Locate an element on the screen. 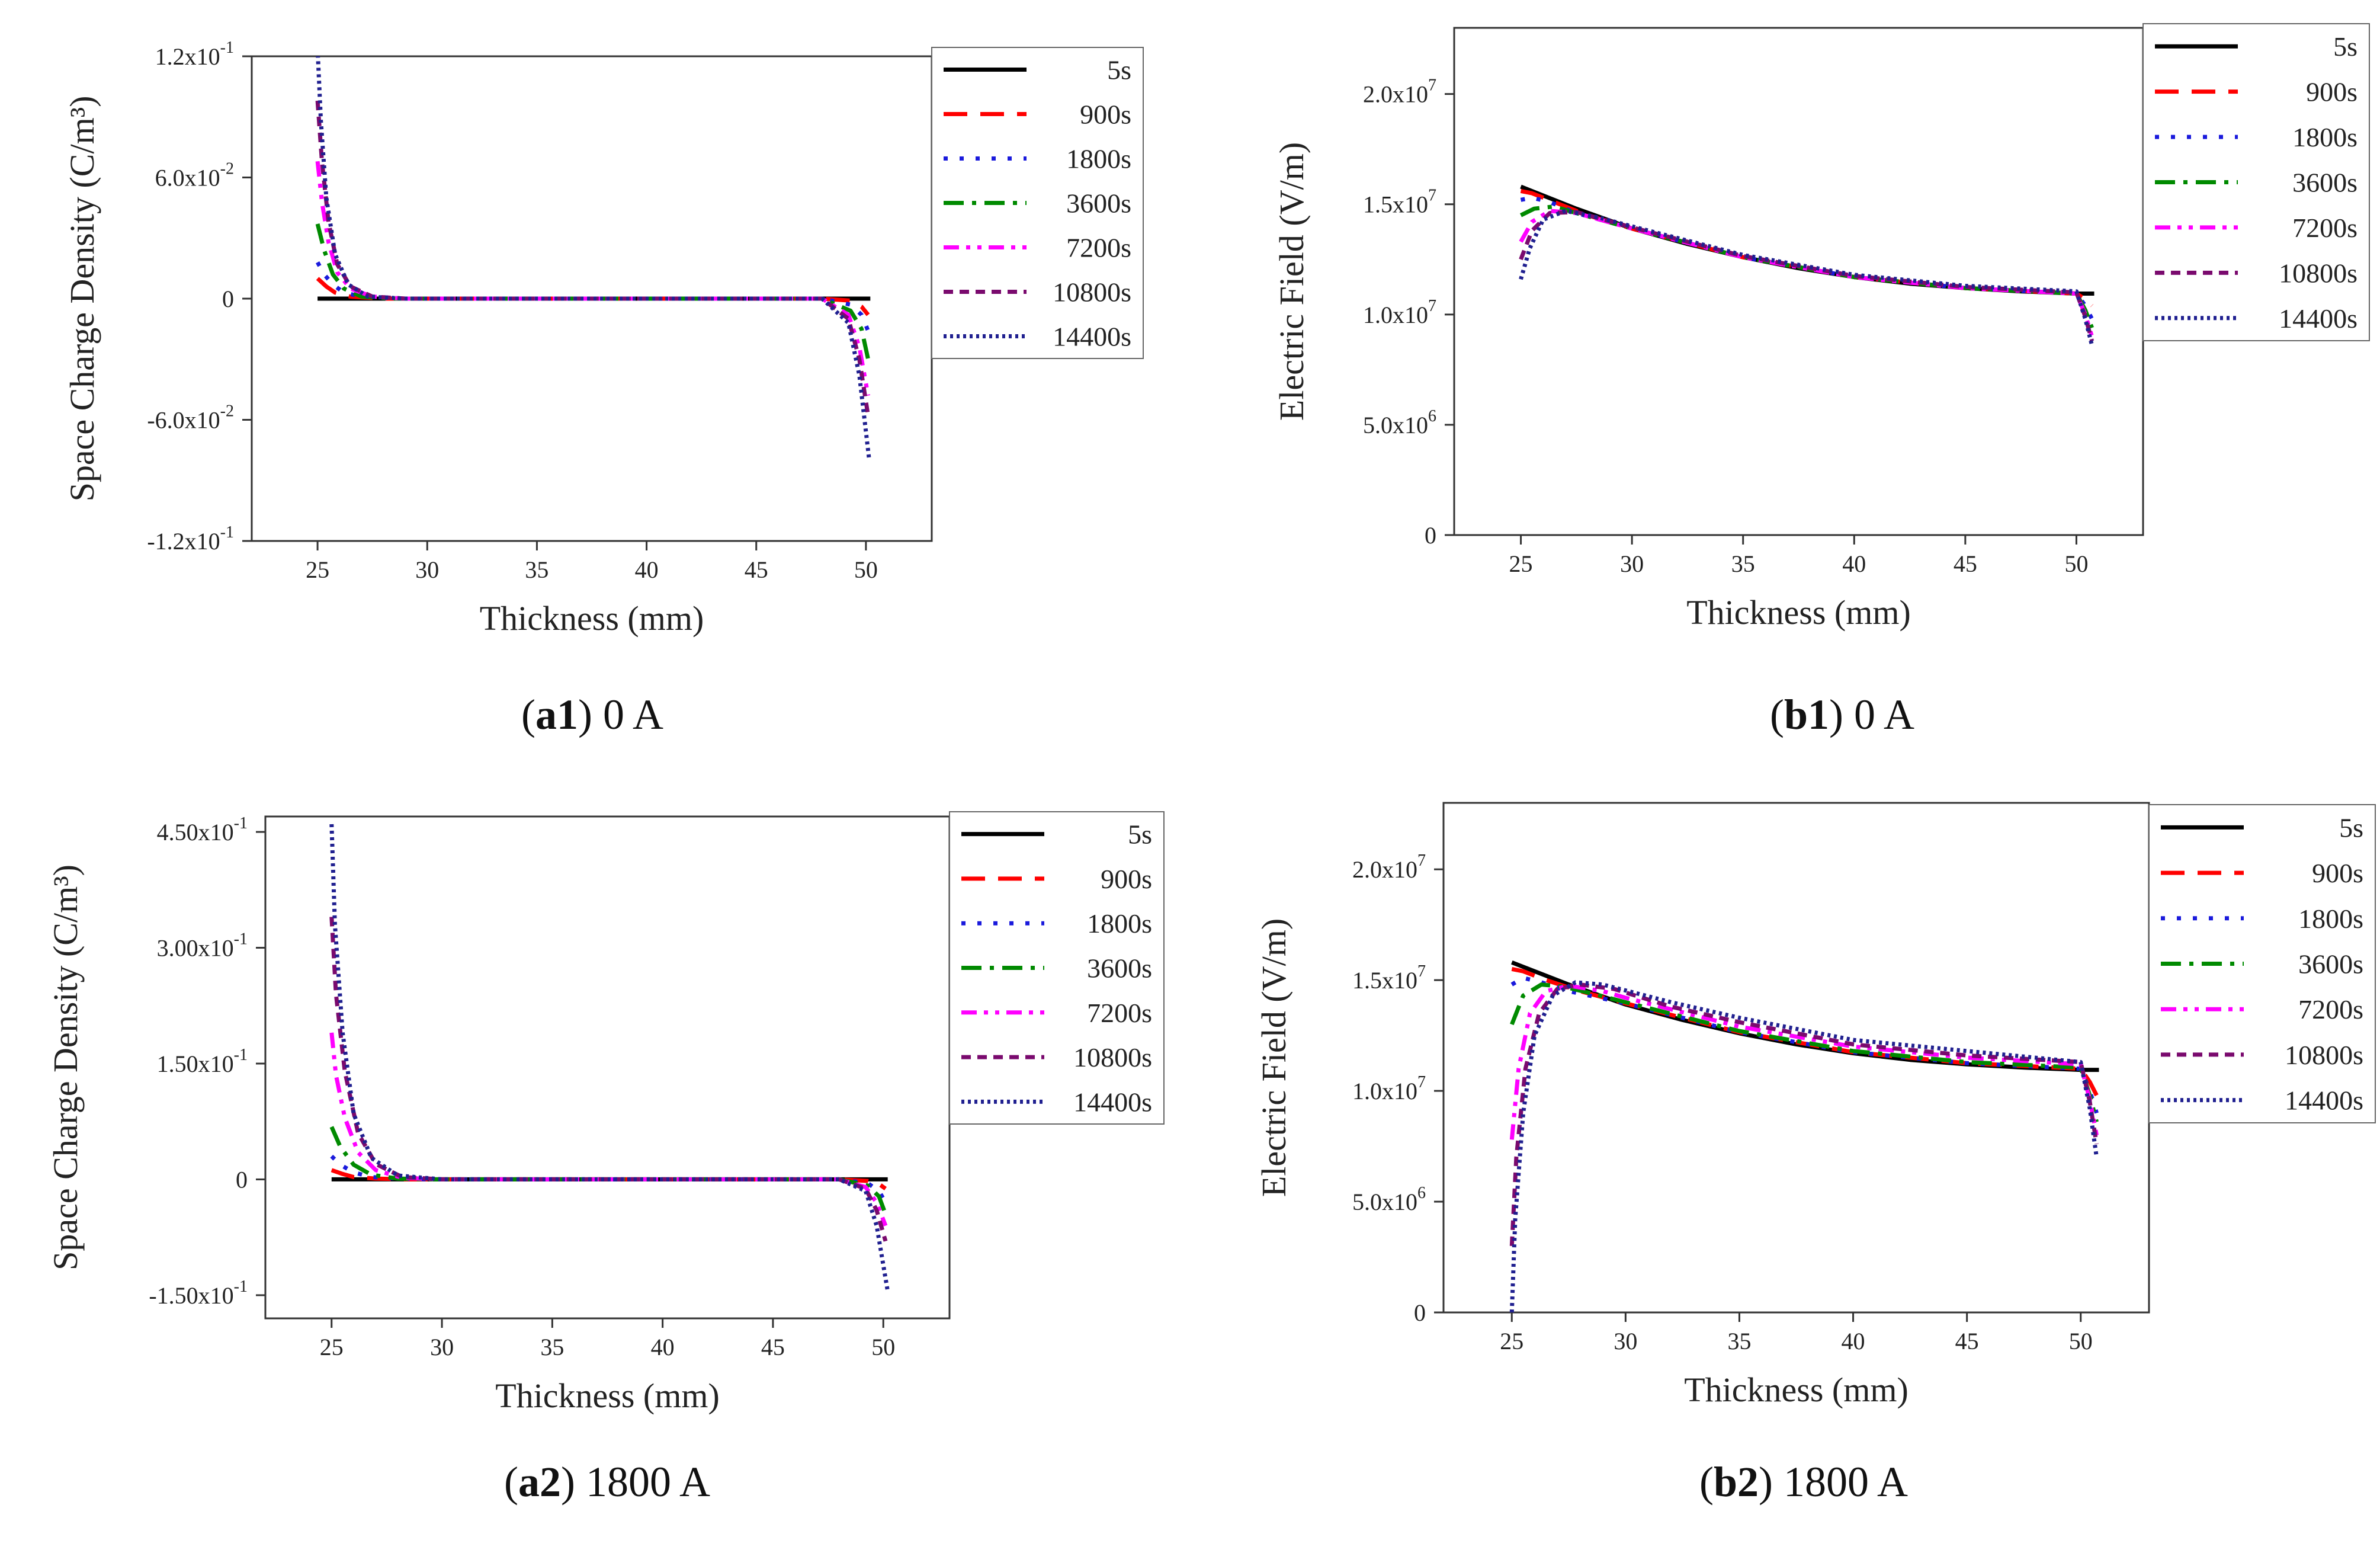 The height and width of the screenshot is (1553, 2380). caption-panel-id: a2 is located at coordinates (539, 1482).